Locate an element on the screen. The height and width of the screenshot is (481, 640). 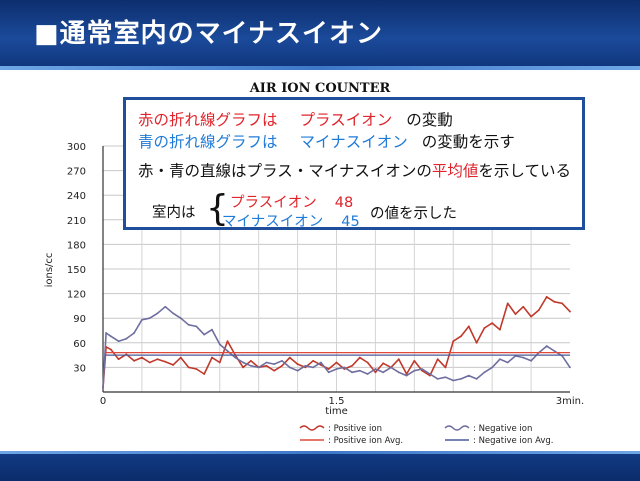
y-tick-label: 180 is located at coordinates (76, 245).